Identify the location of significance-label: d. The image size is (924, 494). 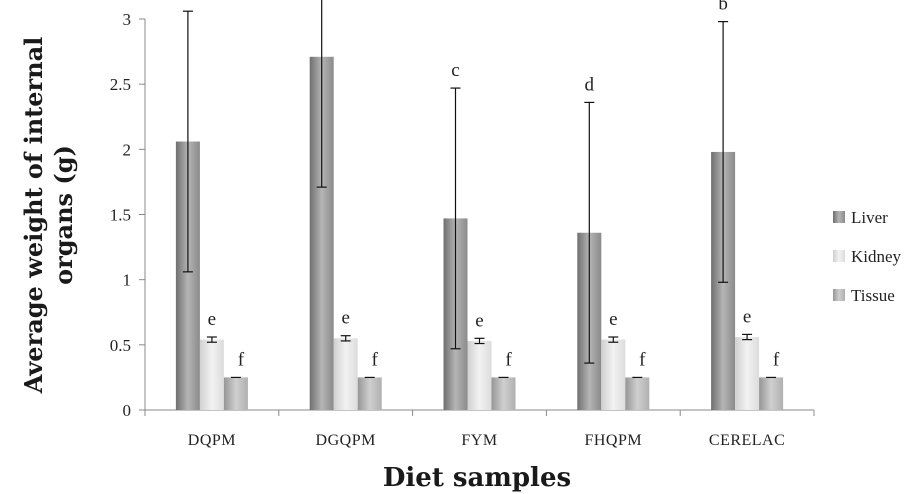
(590, 84).